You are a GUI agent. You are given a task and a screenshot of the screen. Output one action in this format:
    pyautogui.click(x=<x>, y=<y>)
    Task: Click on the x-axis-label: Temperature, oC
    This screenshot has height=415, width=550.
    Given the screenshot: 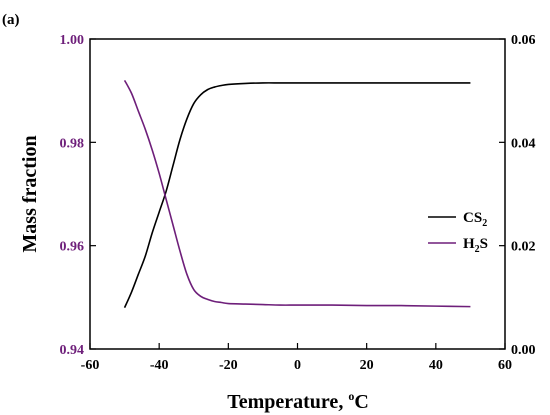 What is the action you would take?
    pyautogui.click(x=298, y=401)
    